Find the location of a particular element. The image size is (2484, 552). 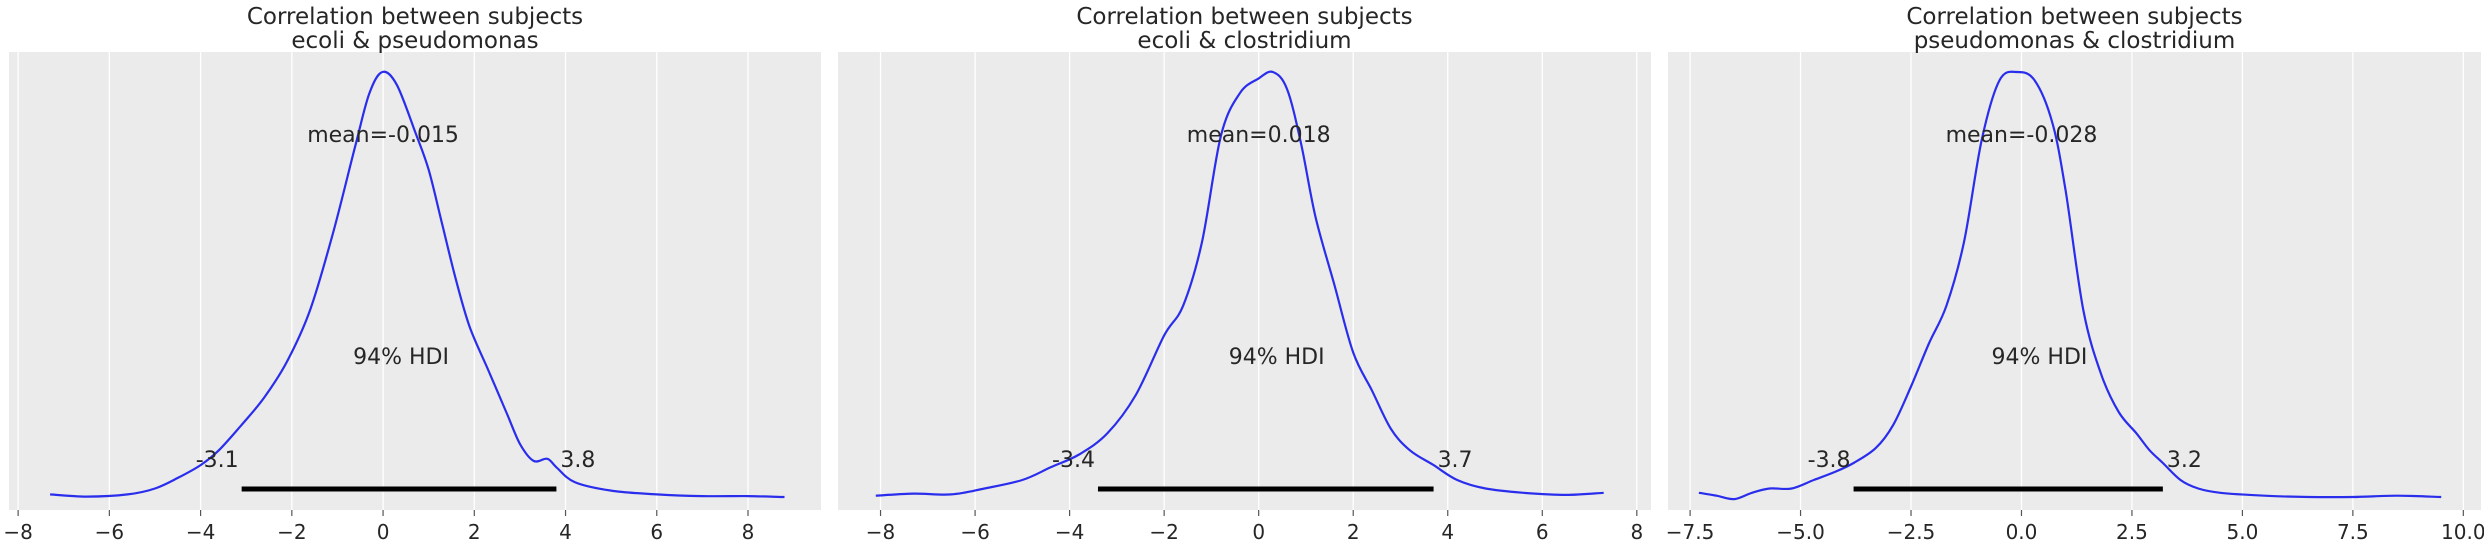

x-tick-label: 10.0 is located at coordinates (2462, 532).